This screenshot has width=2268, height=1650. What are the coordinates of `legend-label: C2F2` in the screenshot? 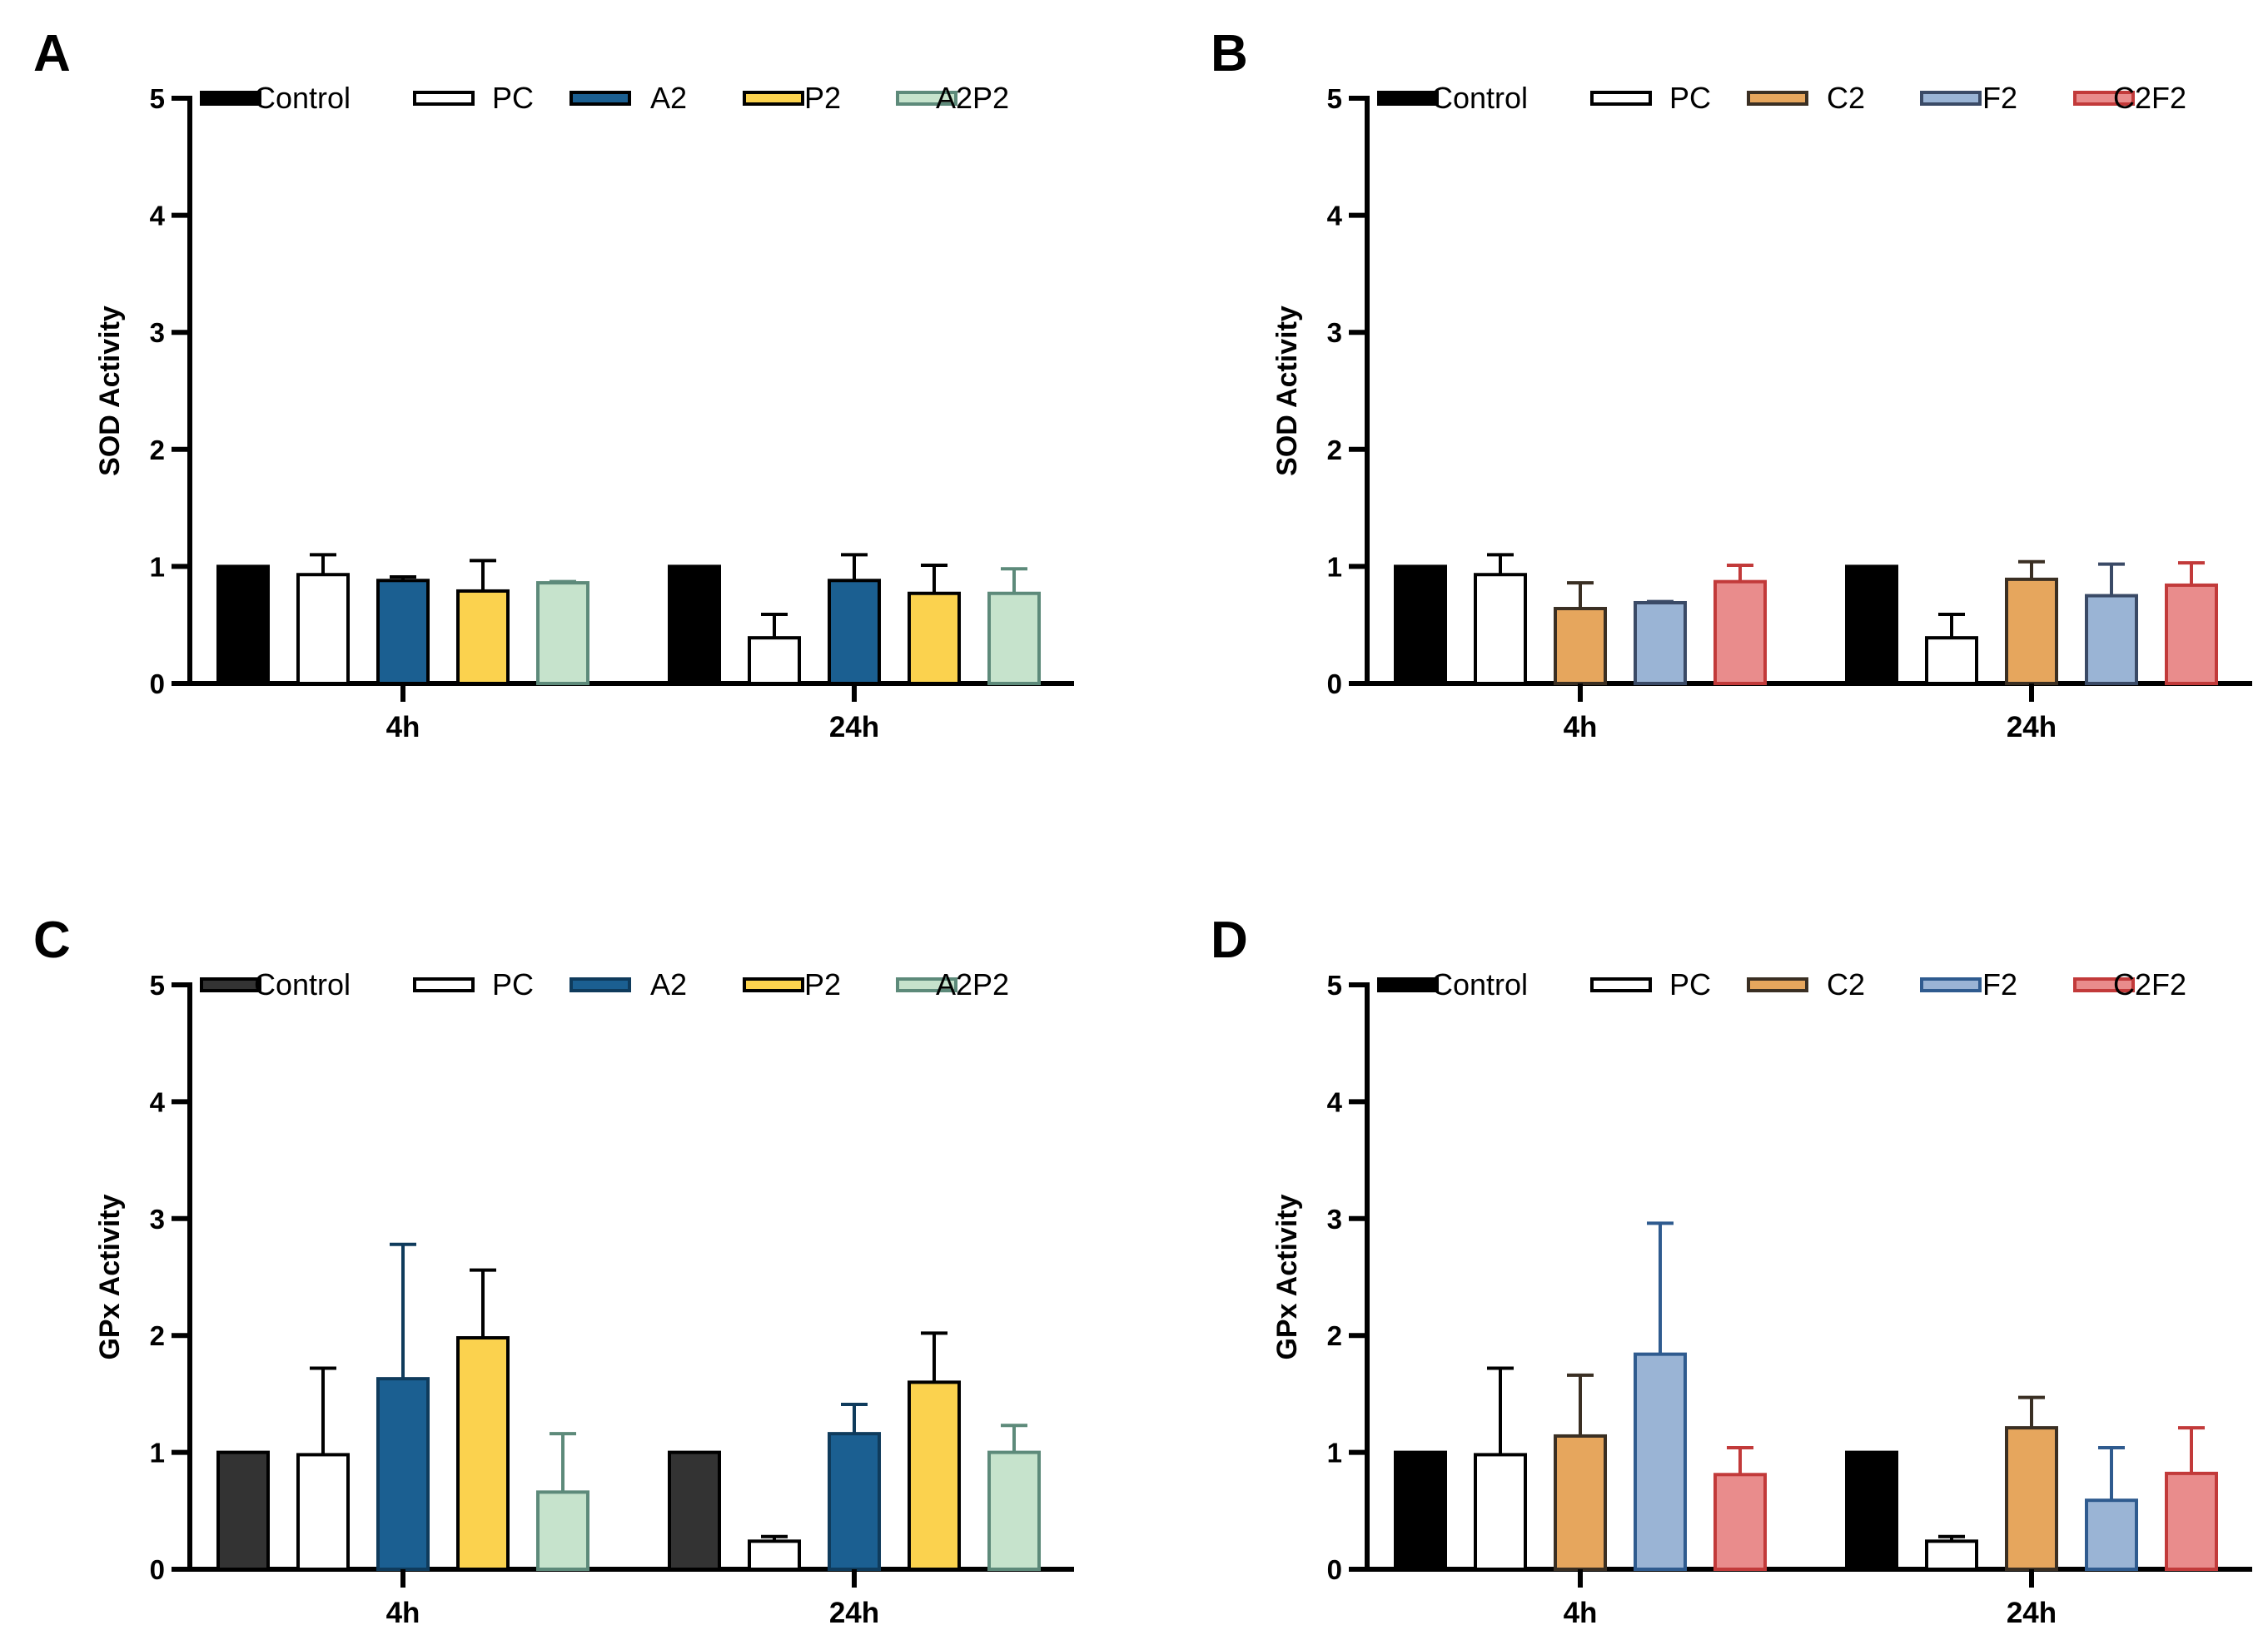 It's located at (2150, 98).